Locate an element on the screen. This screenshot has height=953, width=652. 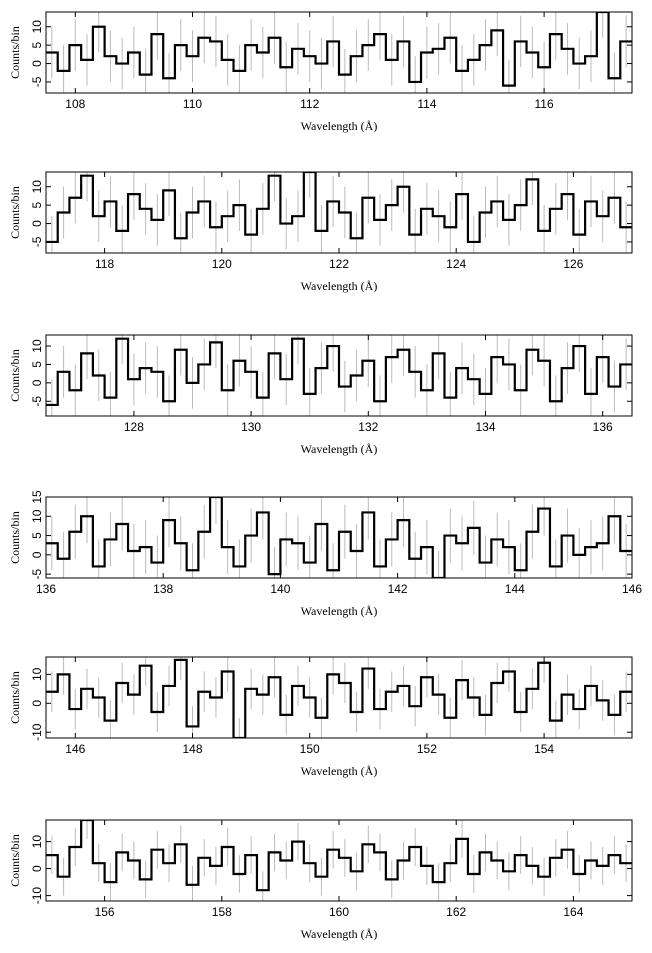
x-tick-label: 162 is located at coordinates (456, 912).